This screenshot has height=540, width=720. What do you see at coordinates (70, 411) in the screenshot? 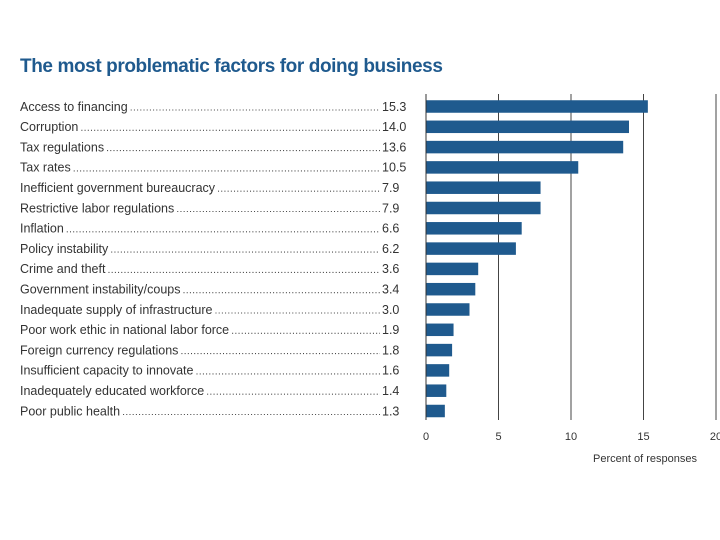
I see `category-label: Poor public health` at bounding box center [70, 411].